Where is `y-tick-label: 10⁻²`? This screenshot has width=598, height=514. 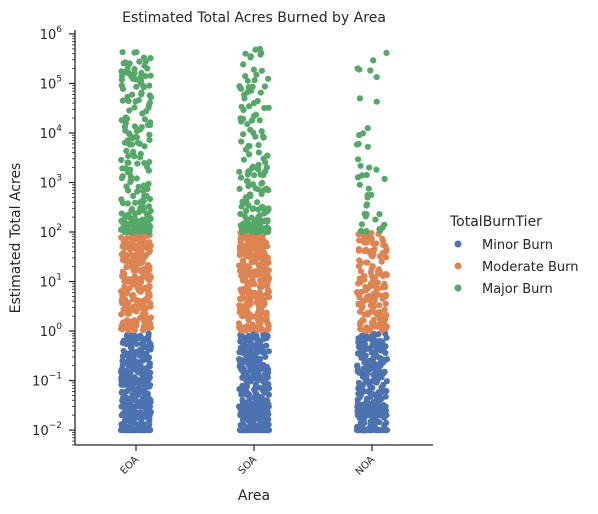 y-tick-label: 10⁻² is located at coordinates (47, 430).